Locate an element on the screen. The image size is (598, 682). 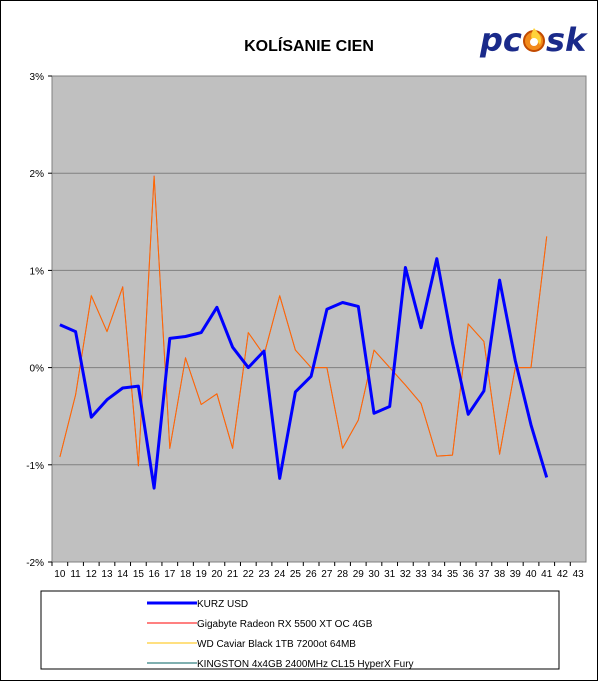
x-tick-label: 11 is located at coordinates (75, 574).